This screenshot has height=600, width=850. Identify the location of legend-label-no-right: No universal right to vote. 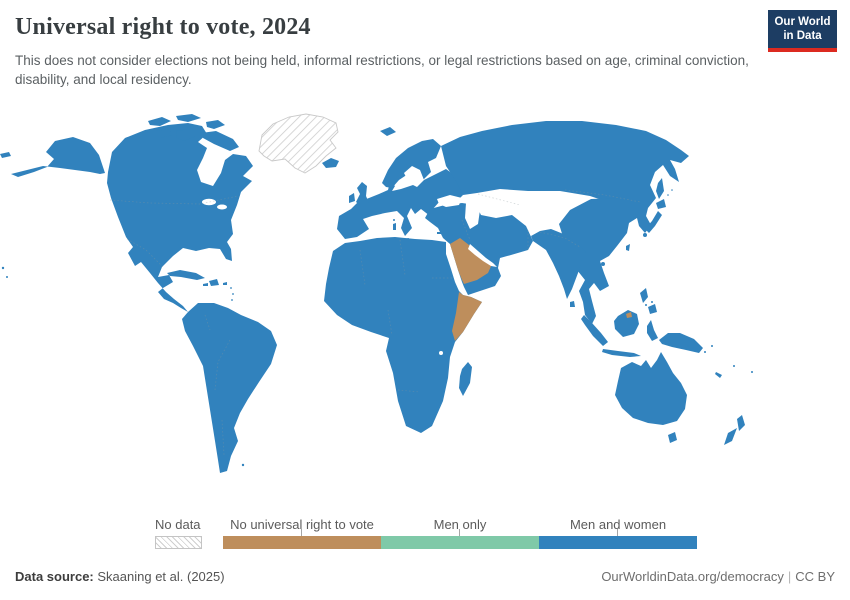
(302, 524).